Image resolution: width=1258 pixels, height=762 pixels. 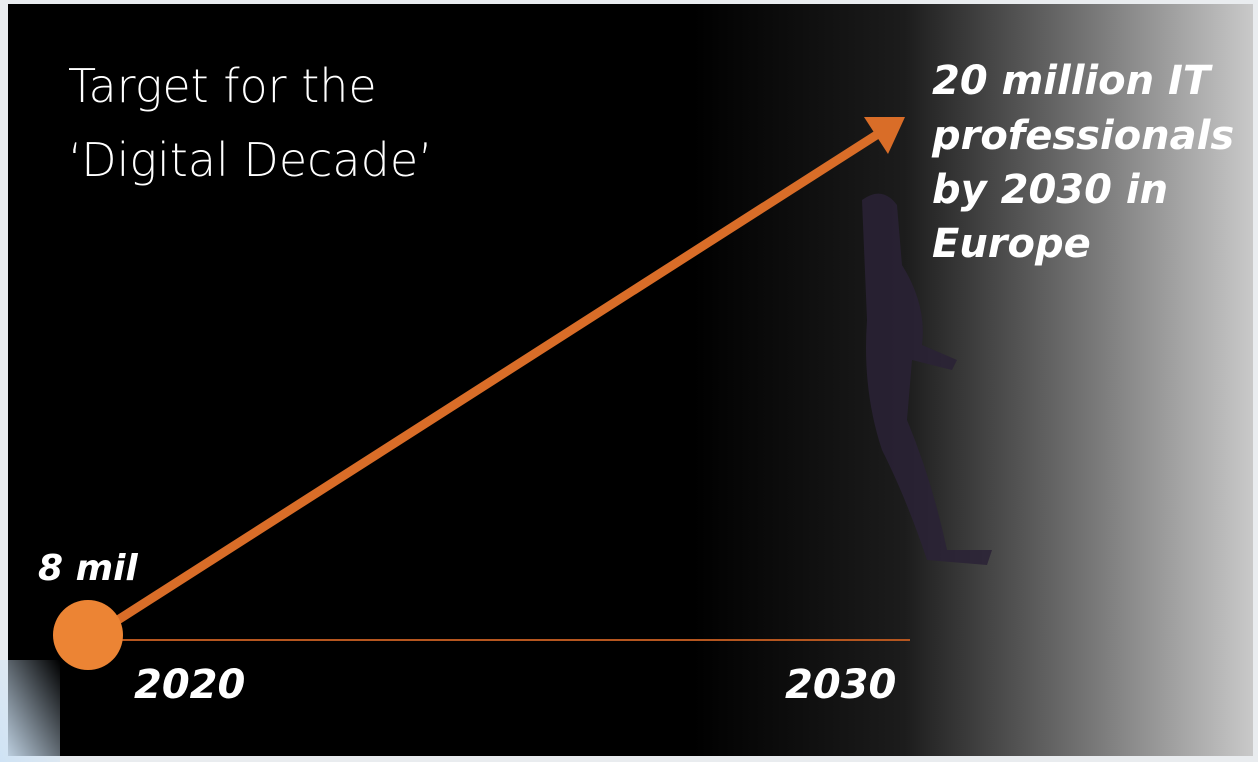 I want to click on runner-silhouette, so click(x=927, y=379).